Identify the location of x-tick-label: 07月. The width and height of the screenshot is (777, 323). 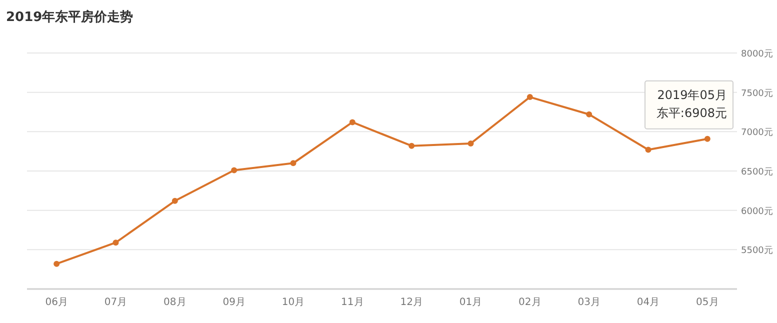
(116, 302).